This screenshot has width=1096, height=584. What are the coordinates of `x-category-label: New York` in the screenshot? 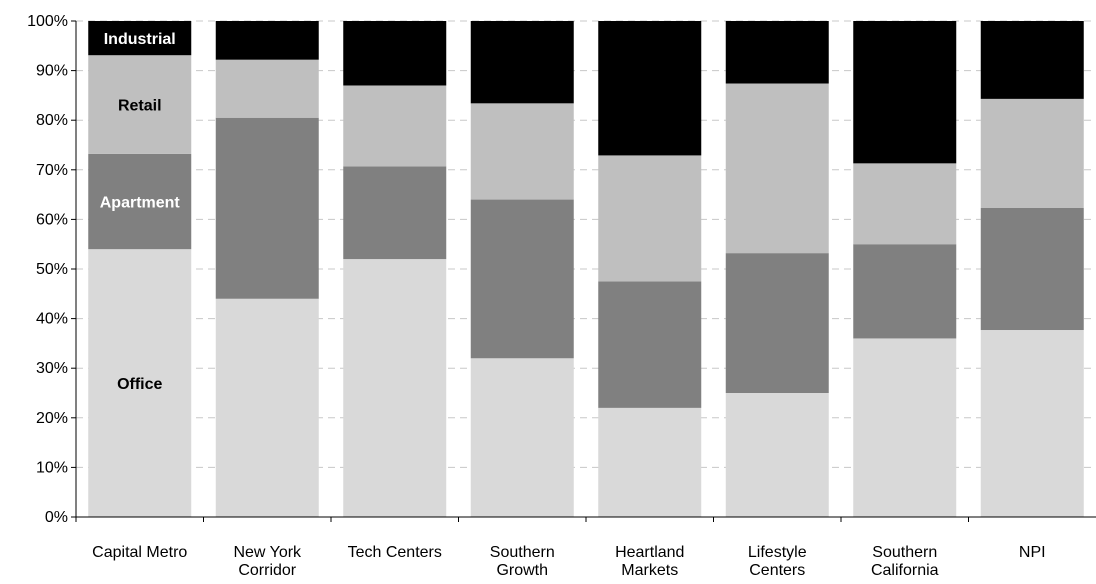 It's located at (267, 552).